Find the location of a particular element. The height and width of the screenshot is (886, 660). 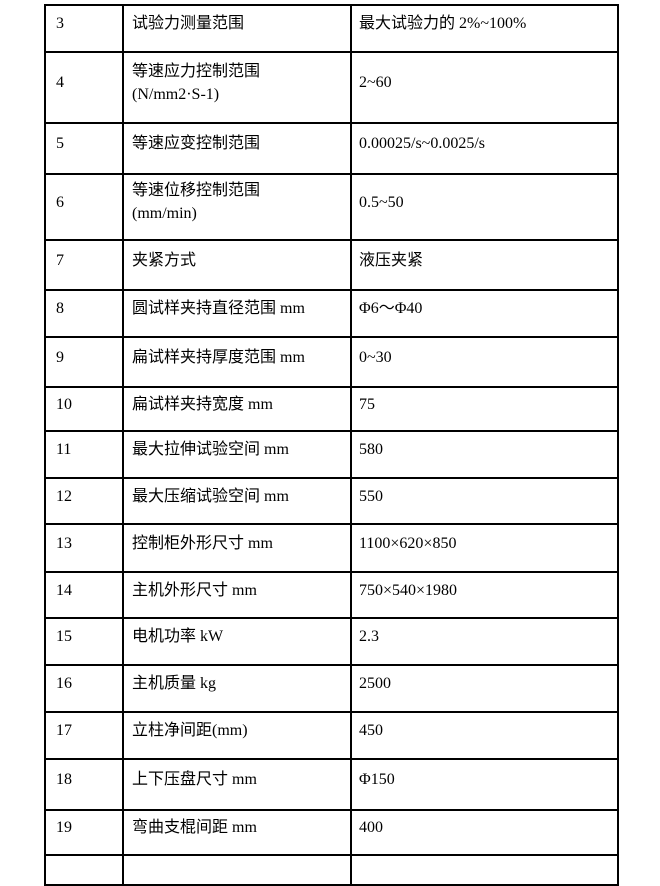

spec-name-cell: 主机质量 kg is located at coordinates (237, 688).